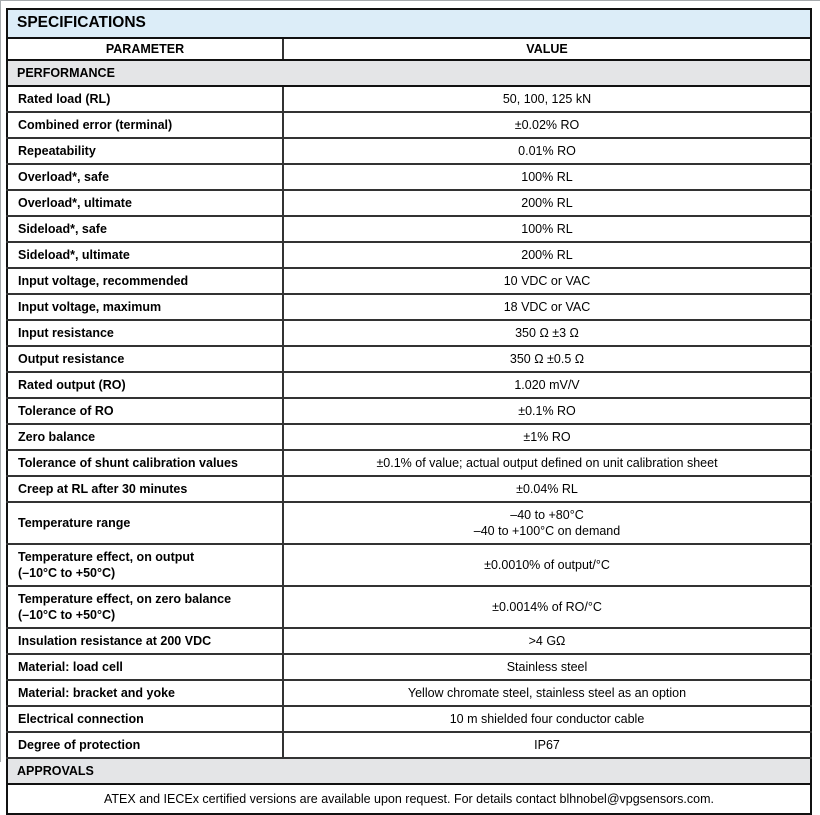 The height and width of the screenshot is (815, 820). I want to click on table-row: Sideload*, ultimate 200% RL, so click(409, 255).